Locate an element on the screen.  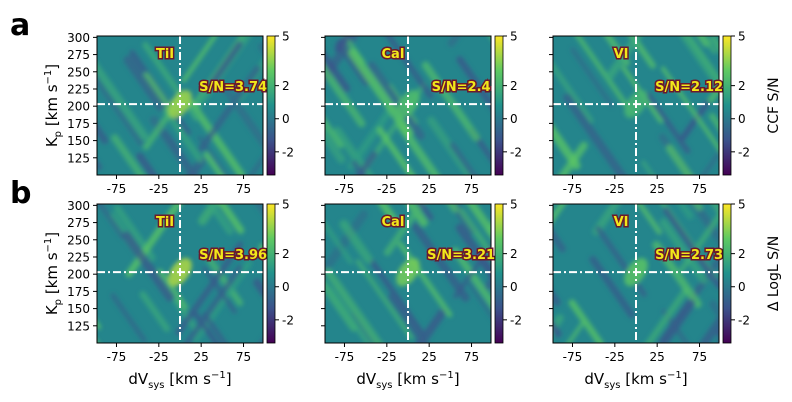
snr-label: S/N=3.96 is located at coordinates (233, 255).